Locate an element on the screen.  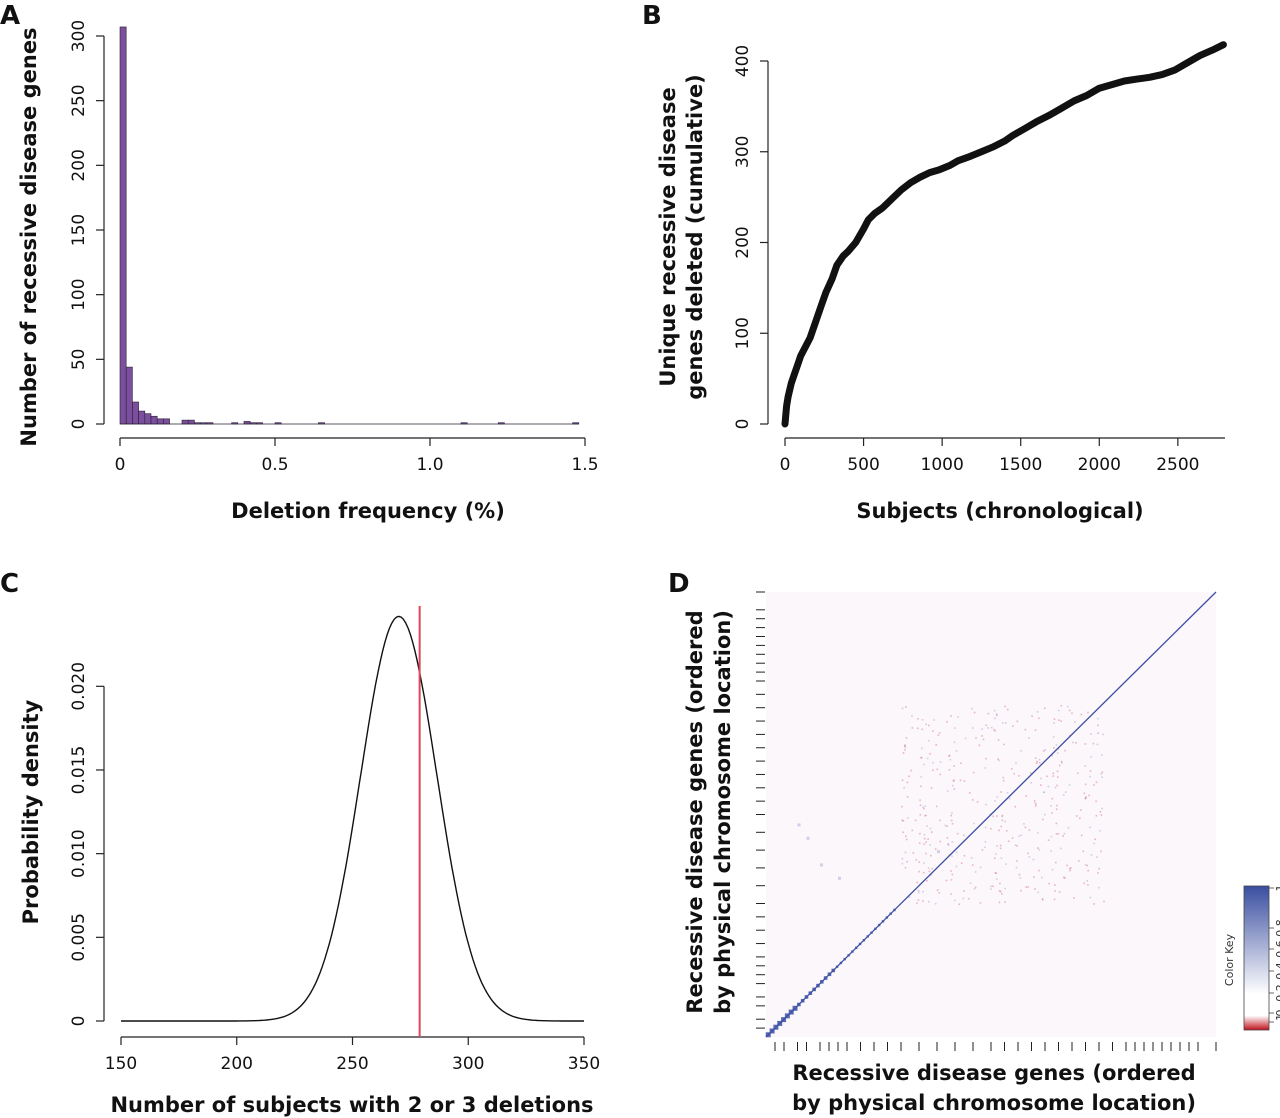
panel-a-y-tick-label: 100 is located at coordinates (79, 294).